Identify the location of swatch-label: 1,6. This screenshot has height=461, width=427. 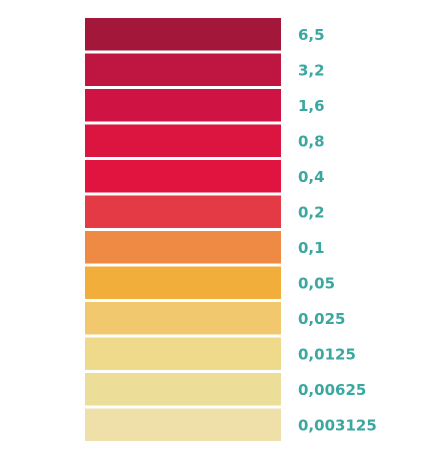
(311, 106).